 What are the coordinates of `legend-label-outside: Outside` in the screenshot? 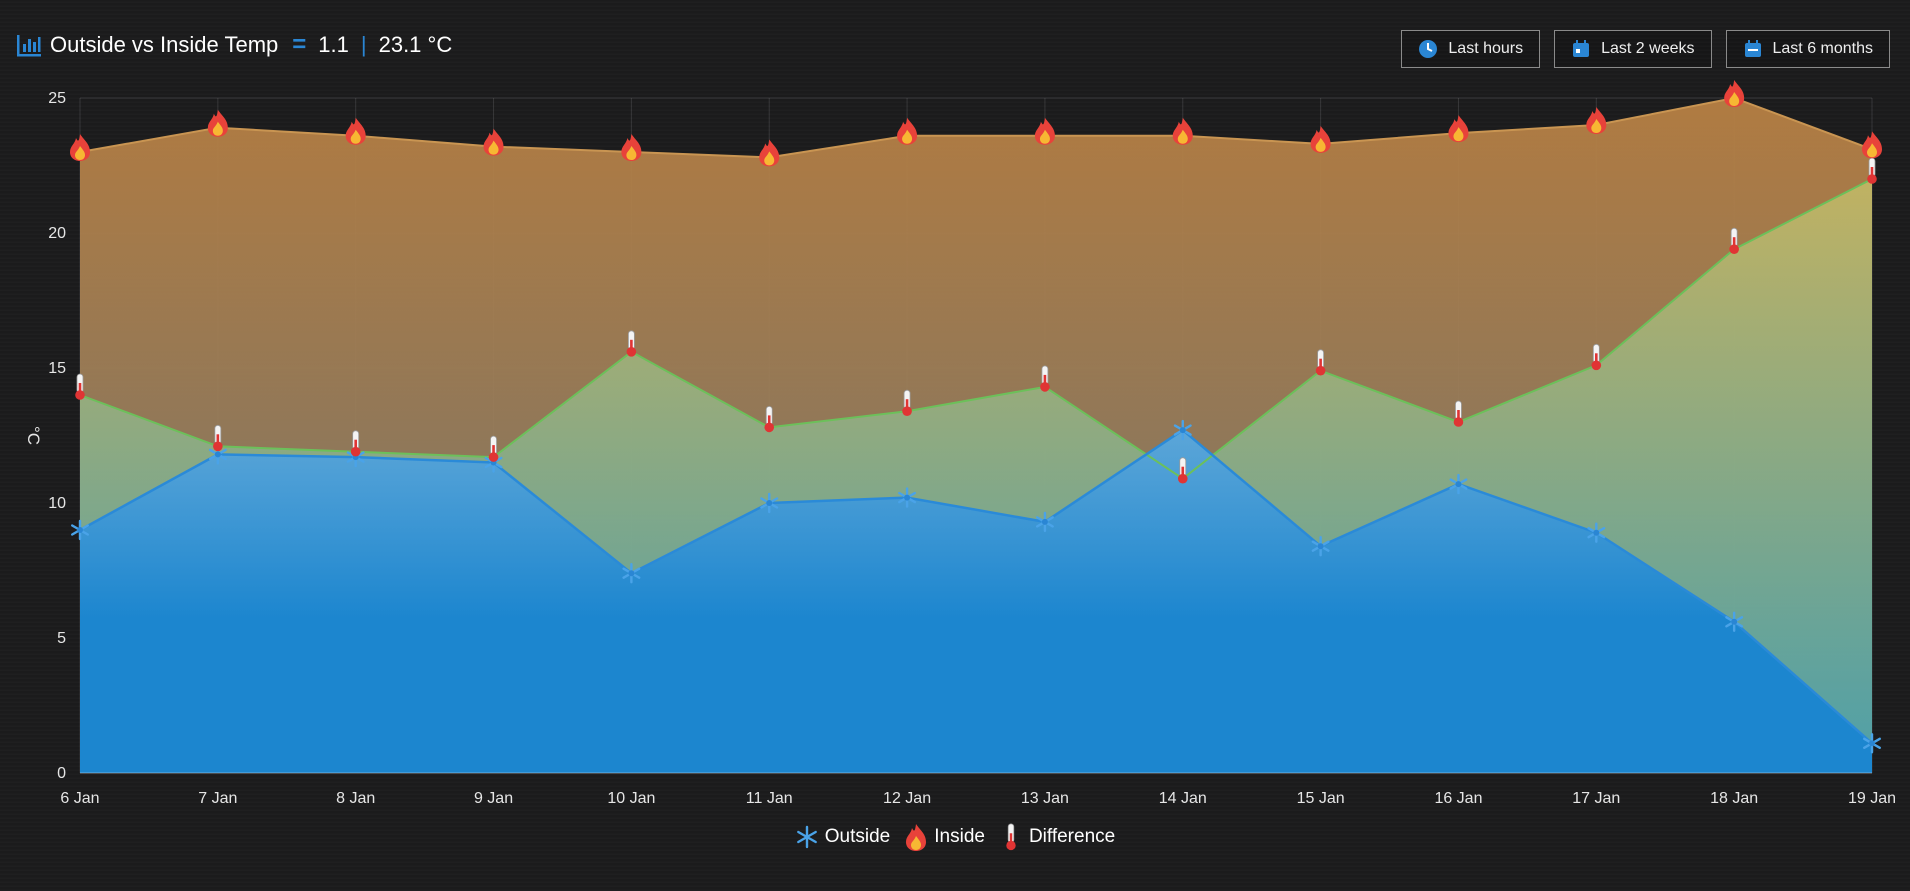 It's located at (857, 836).